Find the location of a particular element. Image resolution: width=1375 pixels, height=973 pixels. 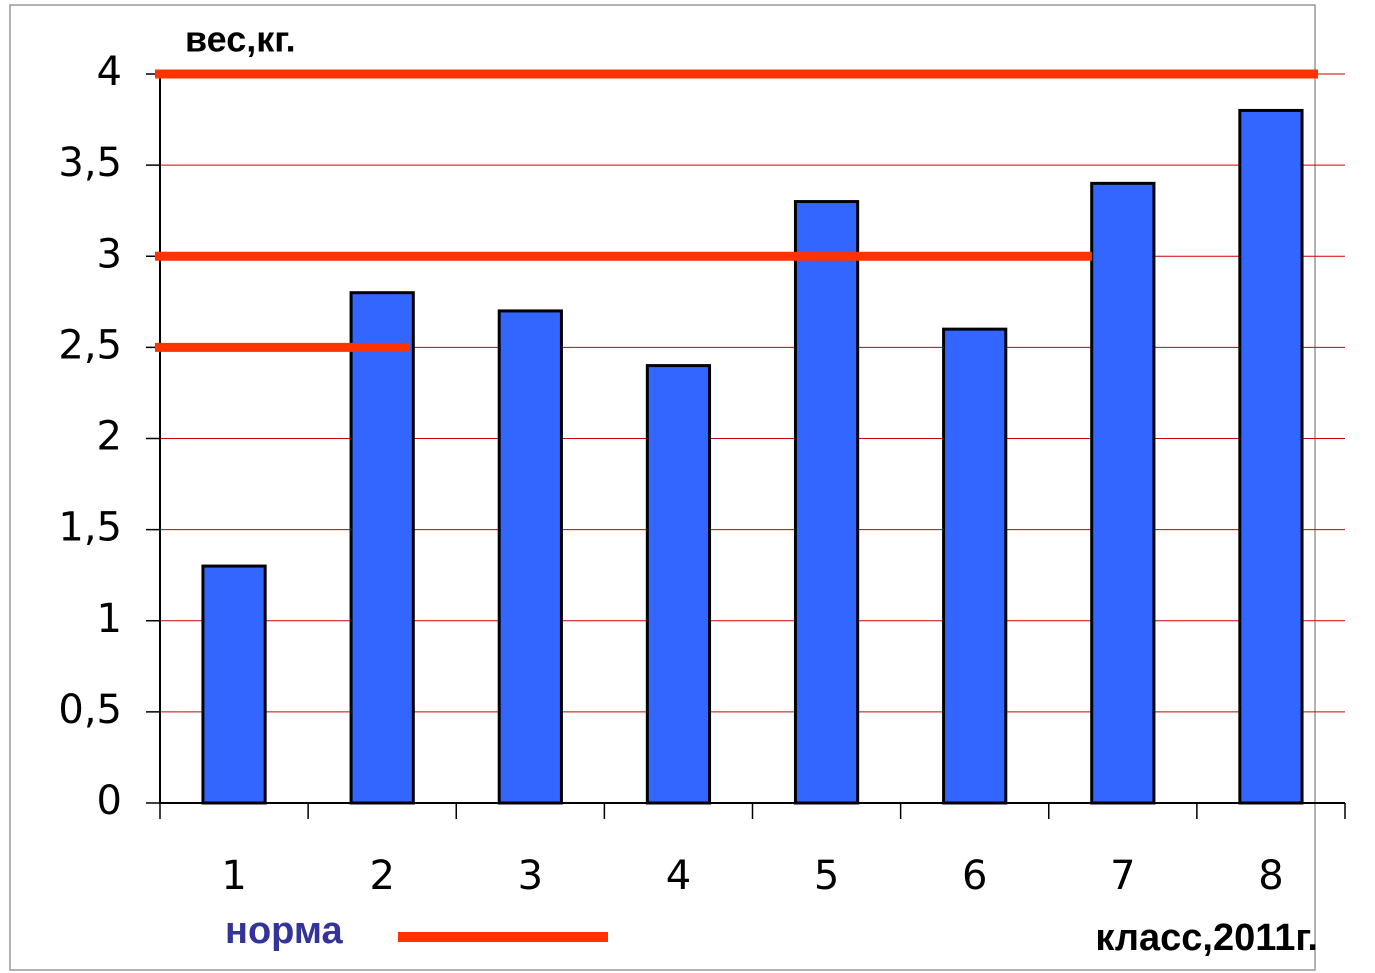

y-tick-label: 0 is located at coordinates (109, 801).